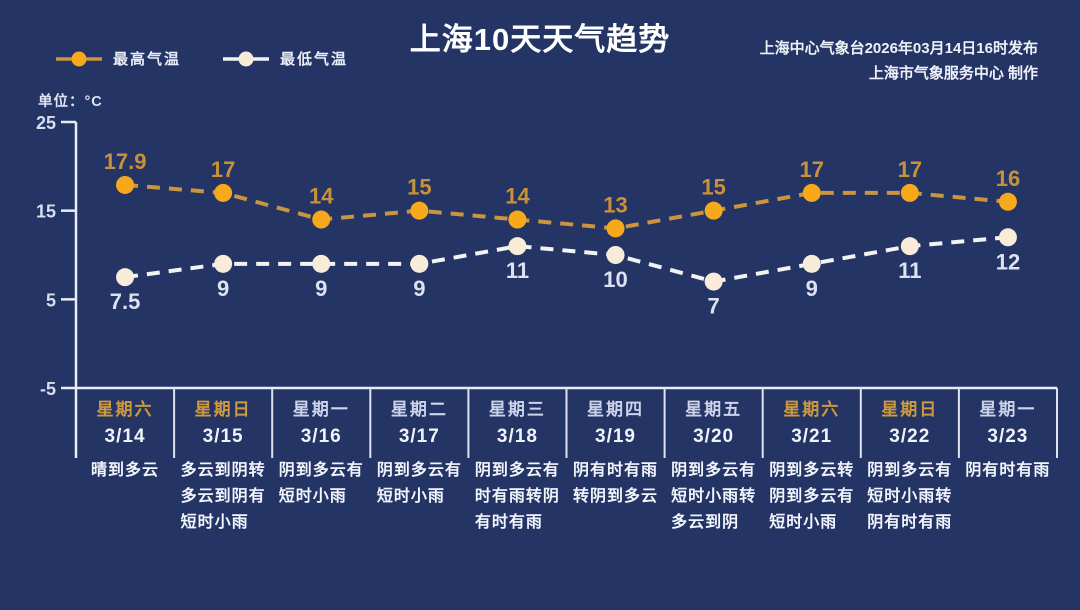 This screenshot has height=610, width=1080. Describe the element at coordinates (540, 39) in the screenshot. I see `page-title: 上海10天天气趋势` at that location.